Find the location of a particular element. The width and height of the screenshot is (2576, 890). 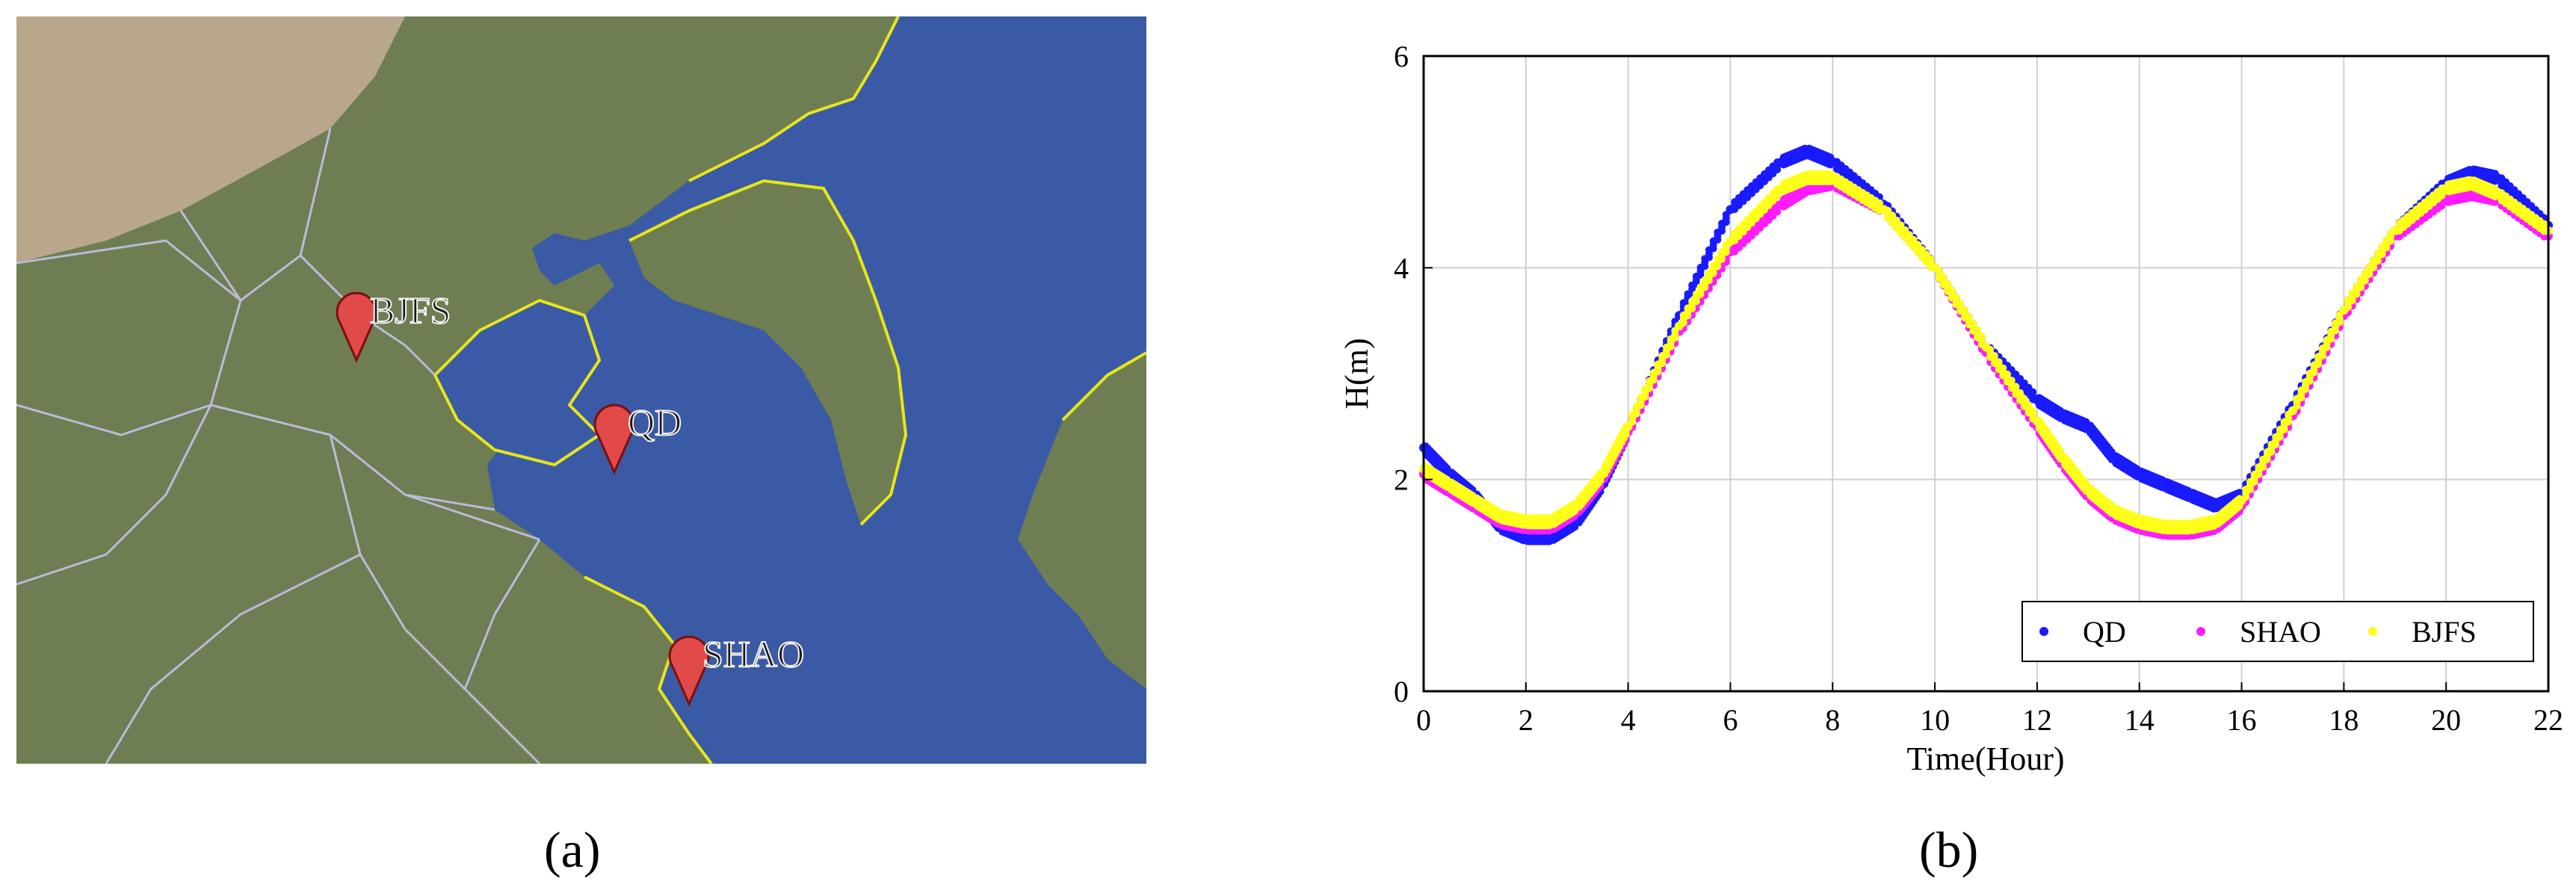

map-land-desert is located at coordinates (210, 139).